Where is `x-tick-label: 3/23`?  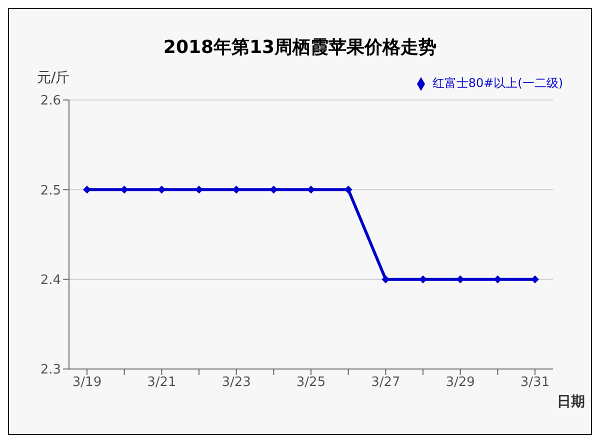
x-tick-label: 3/23 is located at coordinates (236, 382).